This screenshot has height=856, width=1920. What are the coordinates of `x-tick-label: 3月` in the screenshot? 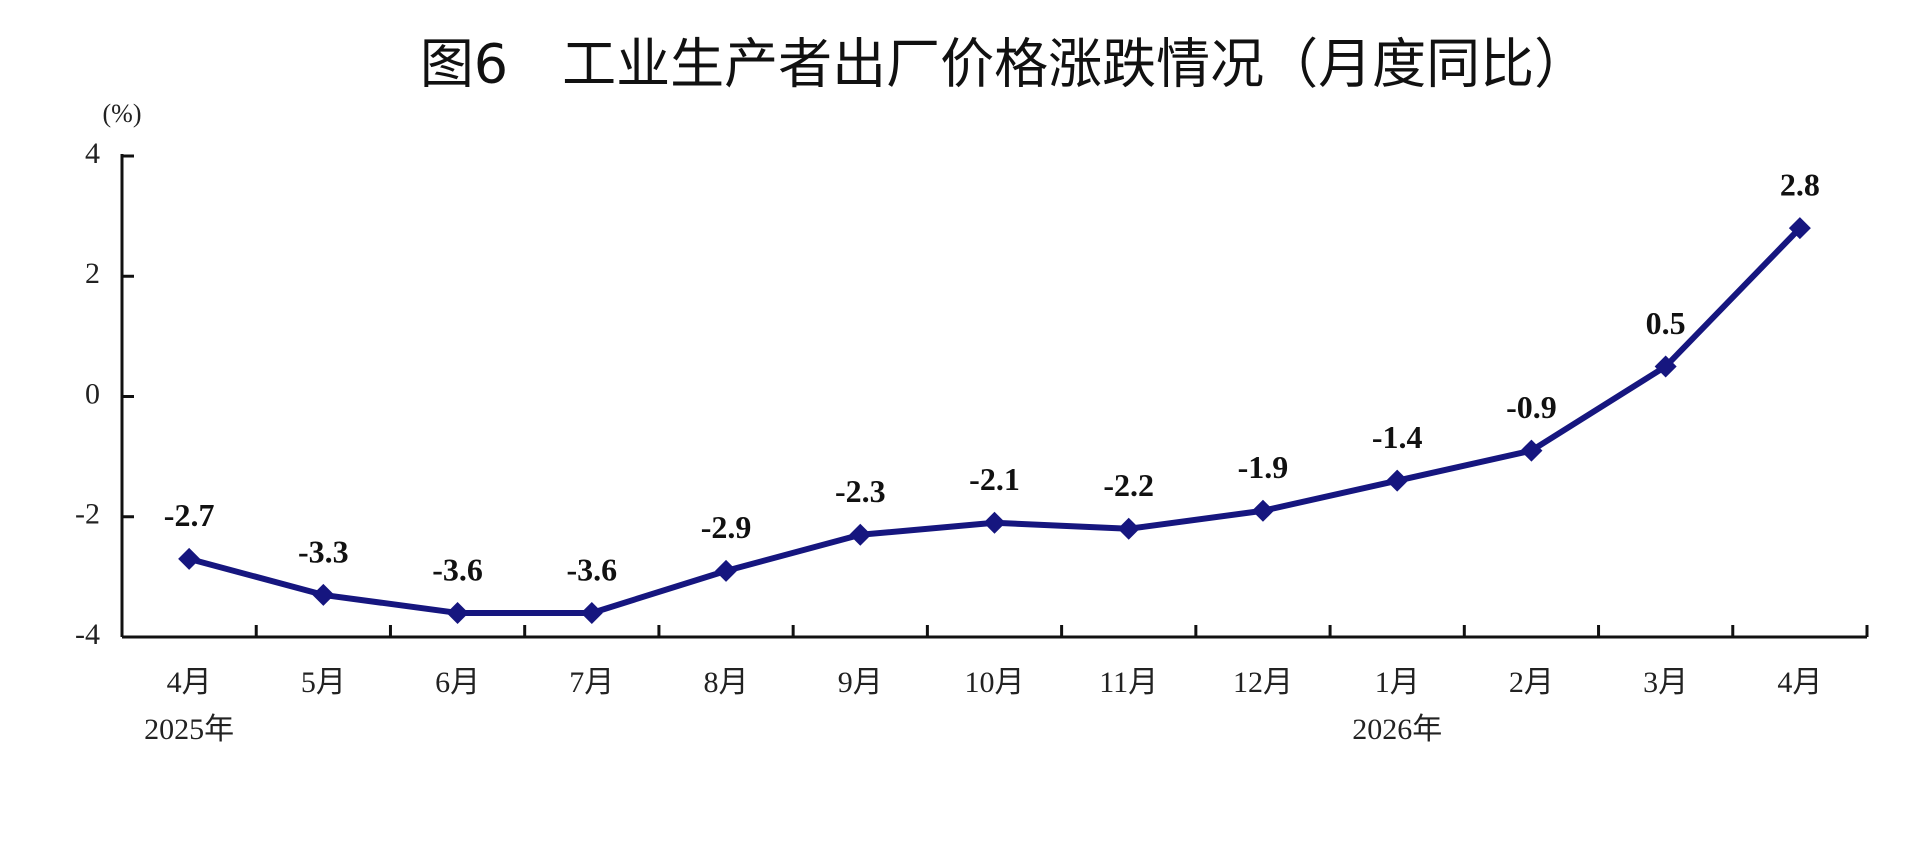 It's located at (1665, 682).